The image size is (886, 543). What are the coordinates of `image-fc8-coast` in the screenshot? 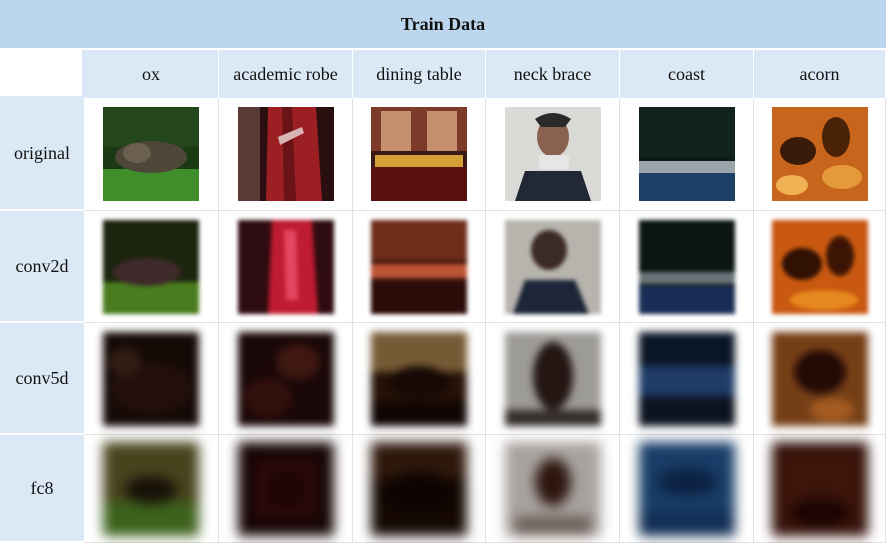 It's located at (687, 489).